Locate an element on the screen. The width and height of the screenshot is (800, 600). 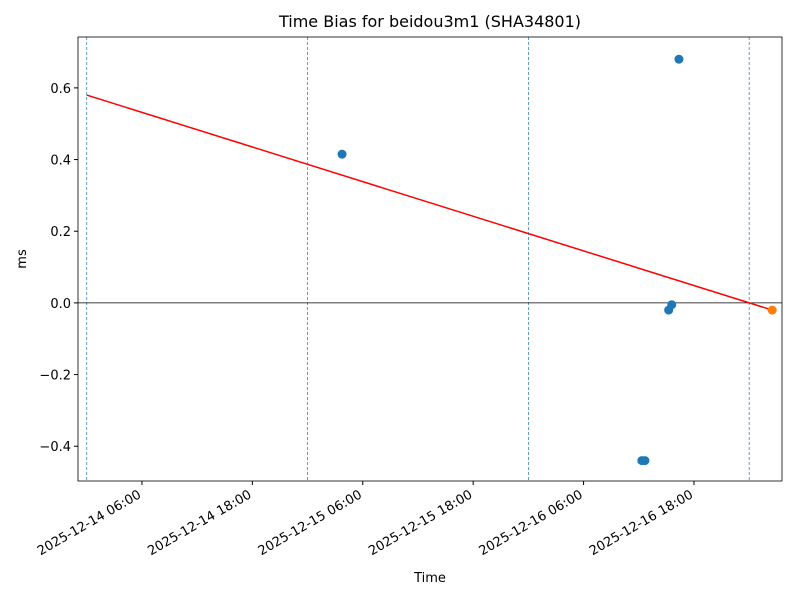
x-tick-label: 2025-12-15 06:00 is located at coordinates (310, 523).